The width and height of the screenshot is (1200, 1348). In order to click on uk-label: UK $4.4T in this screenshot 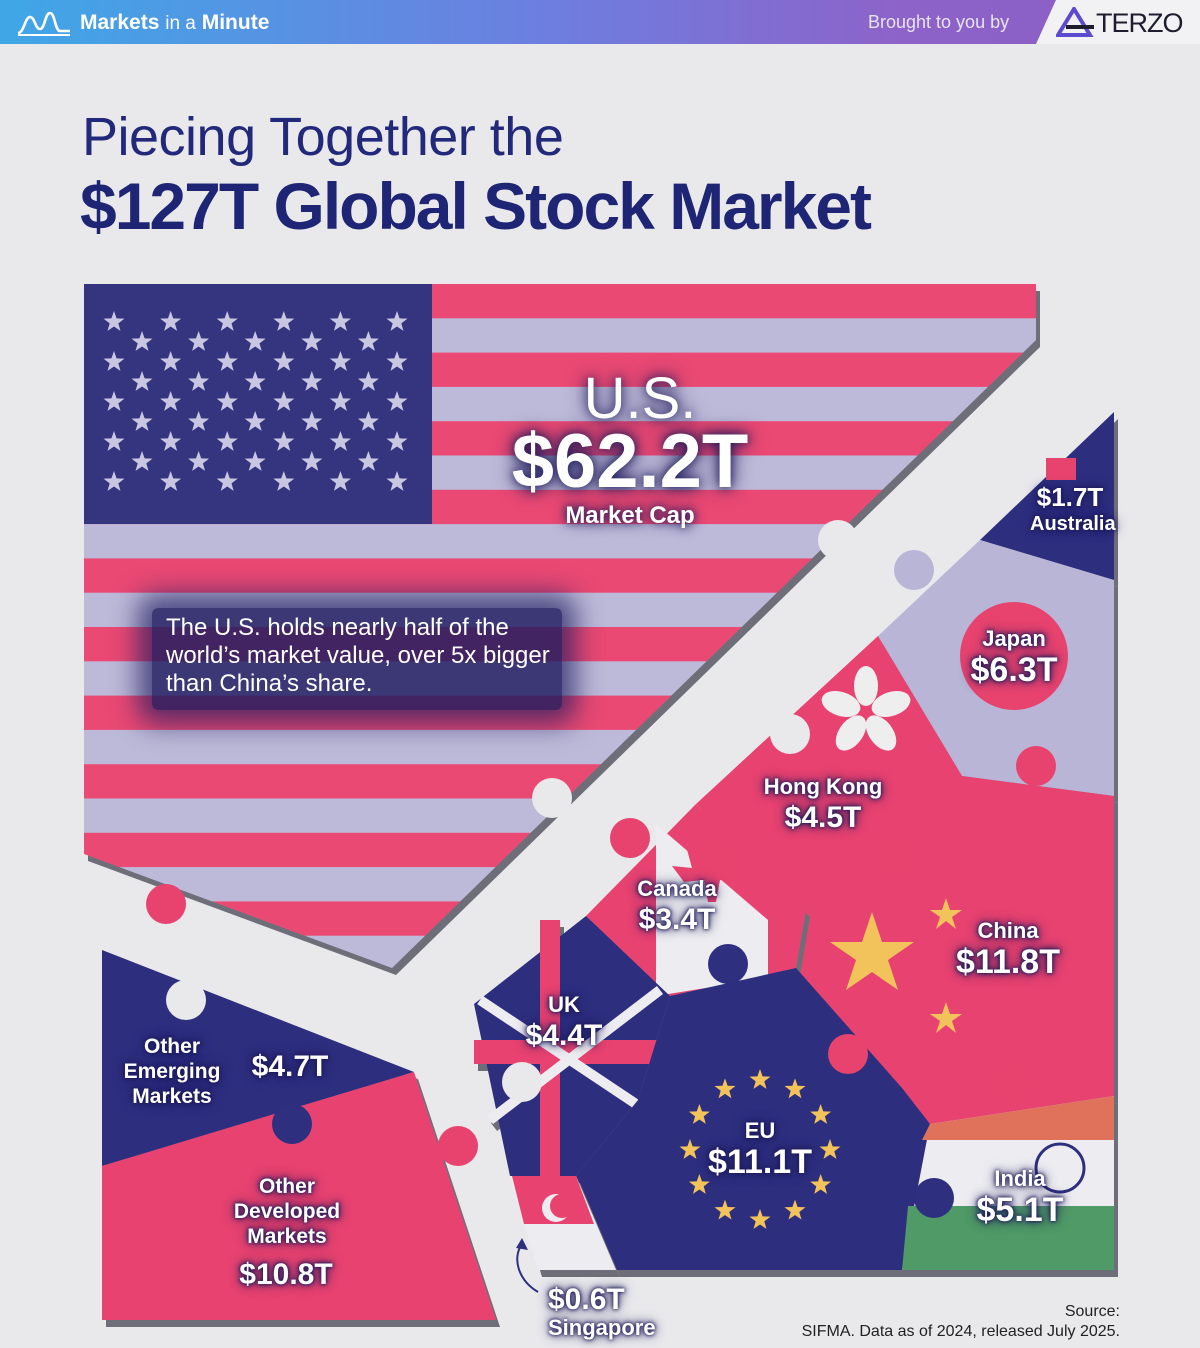, I will do `click(564, 1022)`.